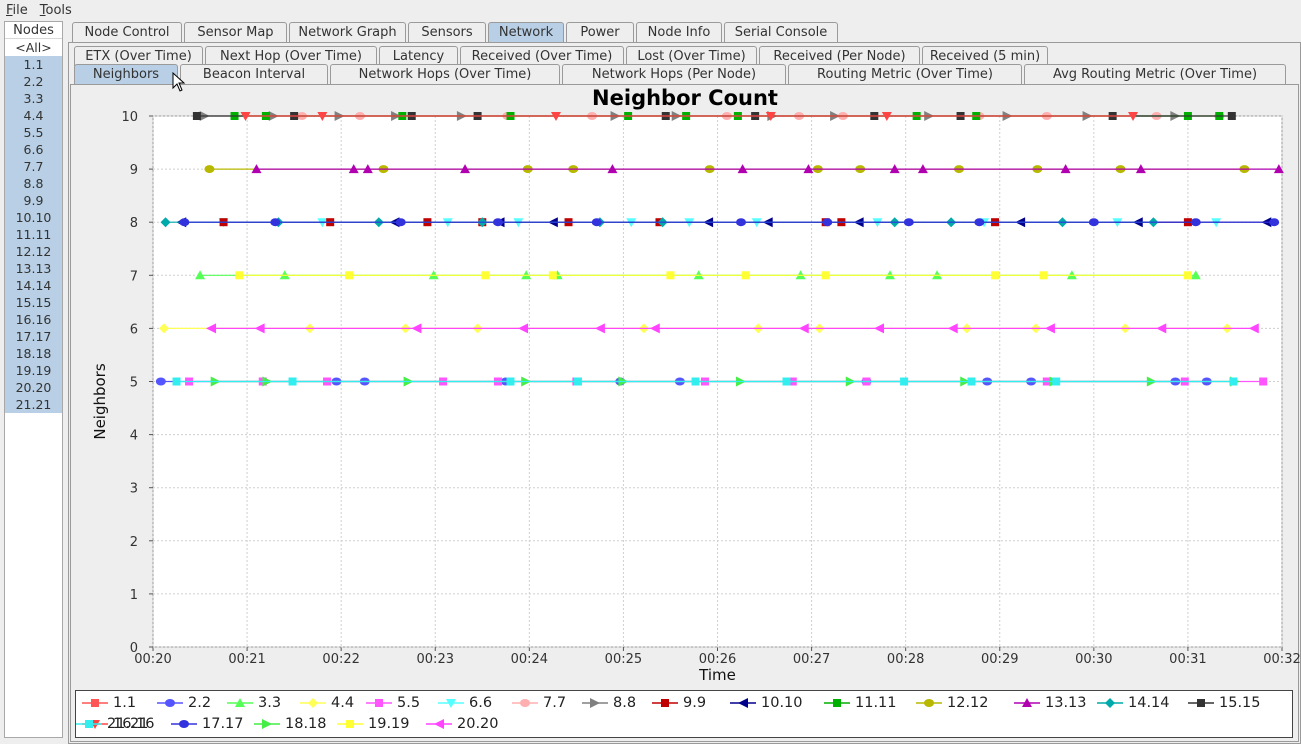  What do you see at coordinates (33, 234) in the screenshot?
I see `node-item: 11.11` at bounding box center [33, 234].